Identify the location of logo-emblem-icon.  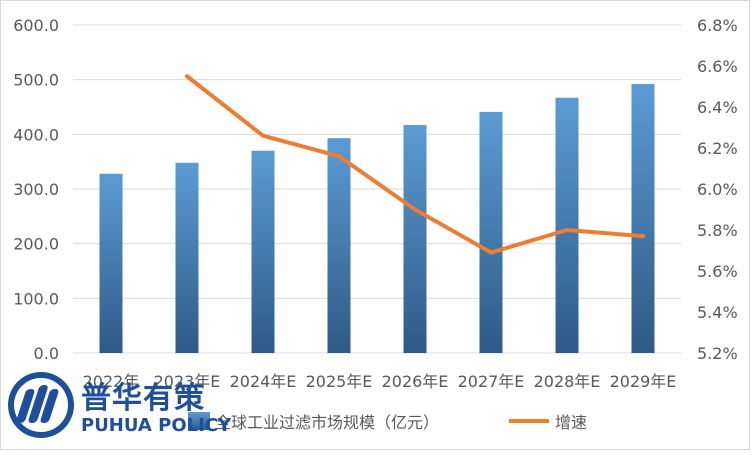
(41, 405).